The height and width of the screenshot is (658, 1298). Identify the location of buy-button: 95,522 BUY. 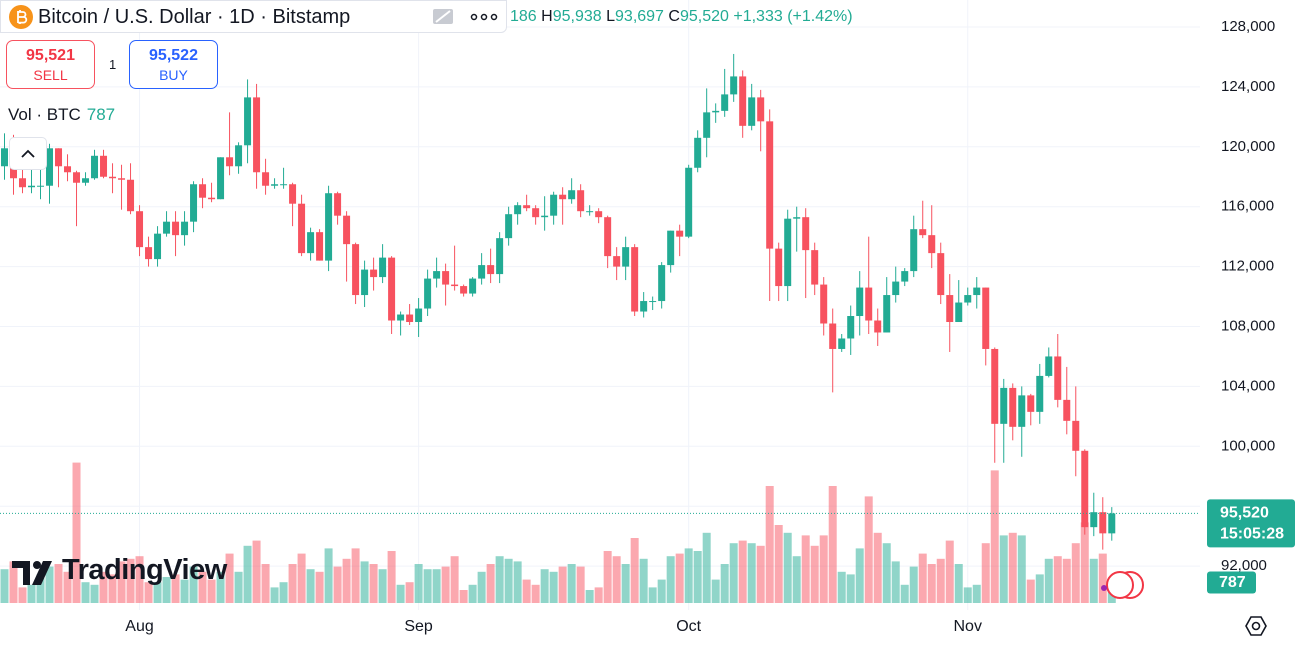
(173, 64).